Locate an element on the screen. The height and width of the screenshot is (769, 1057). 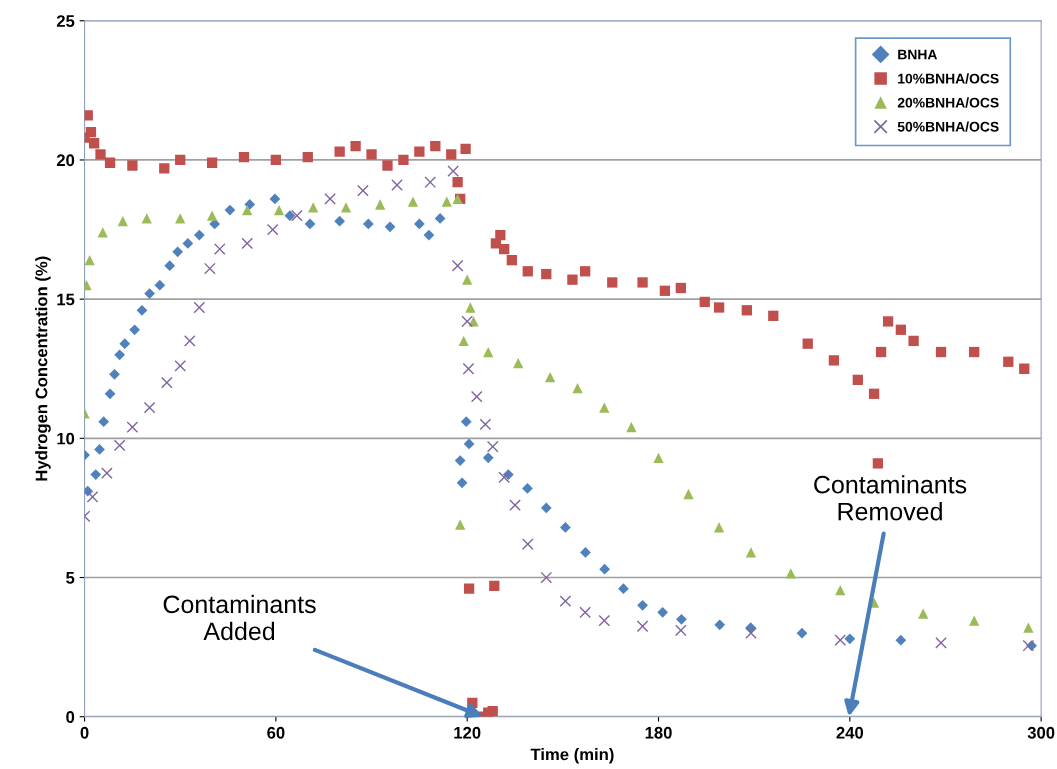
annotation: Contaminants Removed is located at coordinates (890, 498).